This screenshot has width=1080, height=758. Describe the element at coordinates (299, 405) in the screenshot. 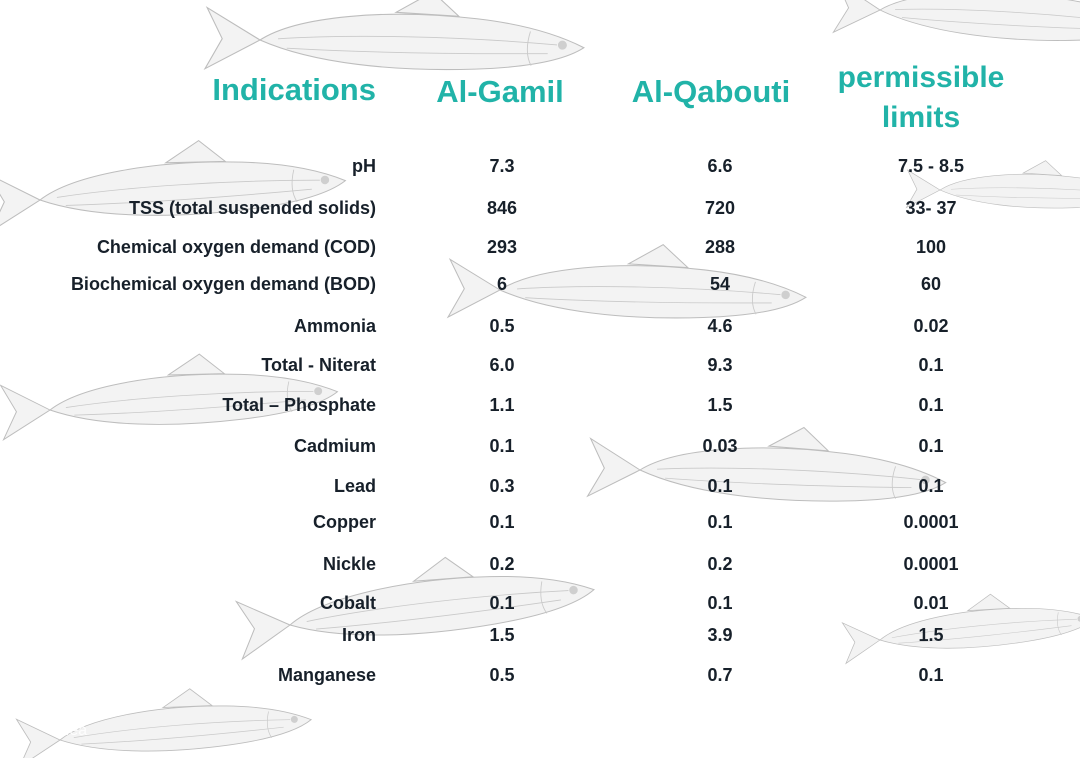

I see `indication-label: Total – Phosphate` at that location.